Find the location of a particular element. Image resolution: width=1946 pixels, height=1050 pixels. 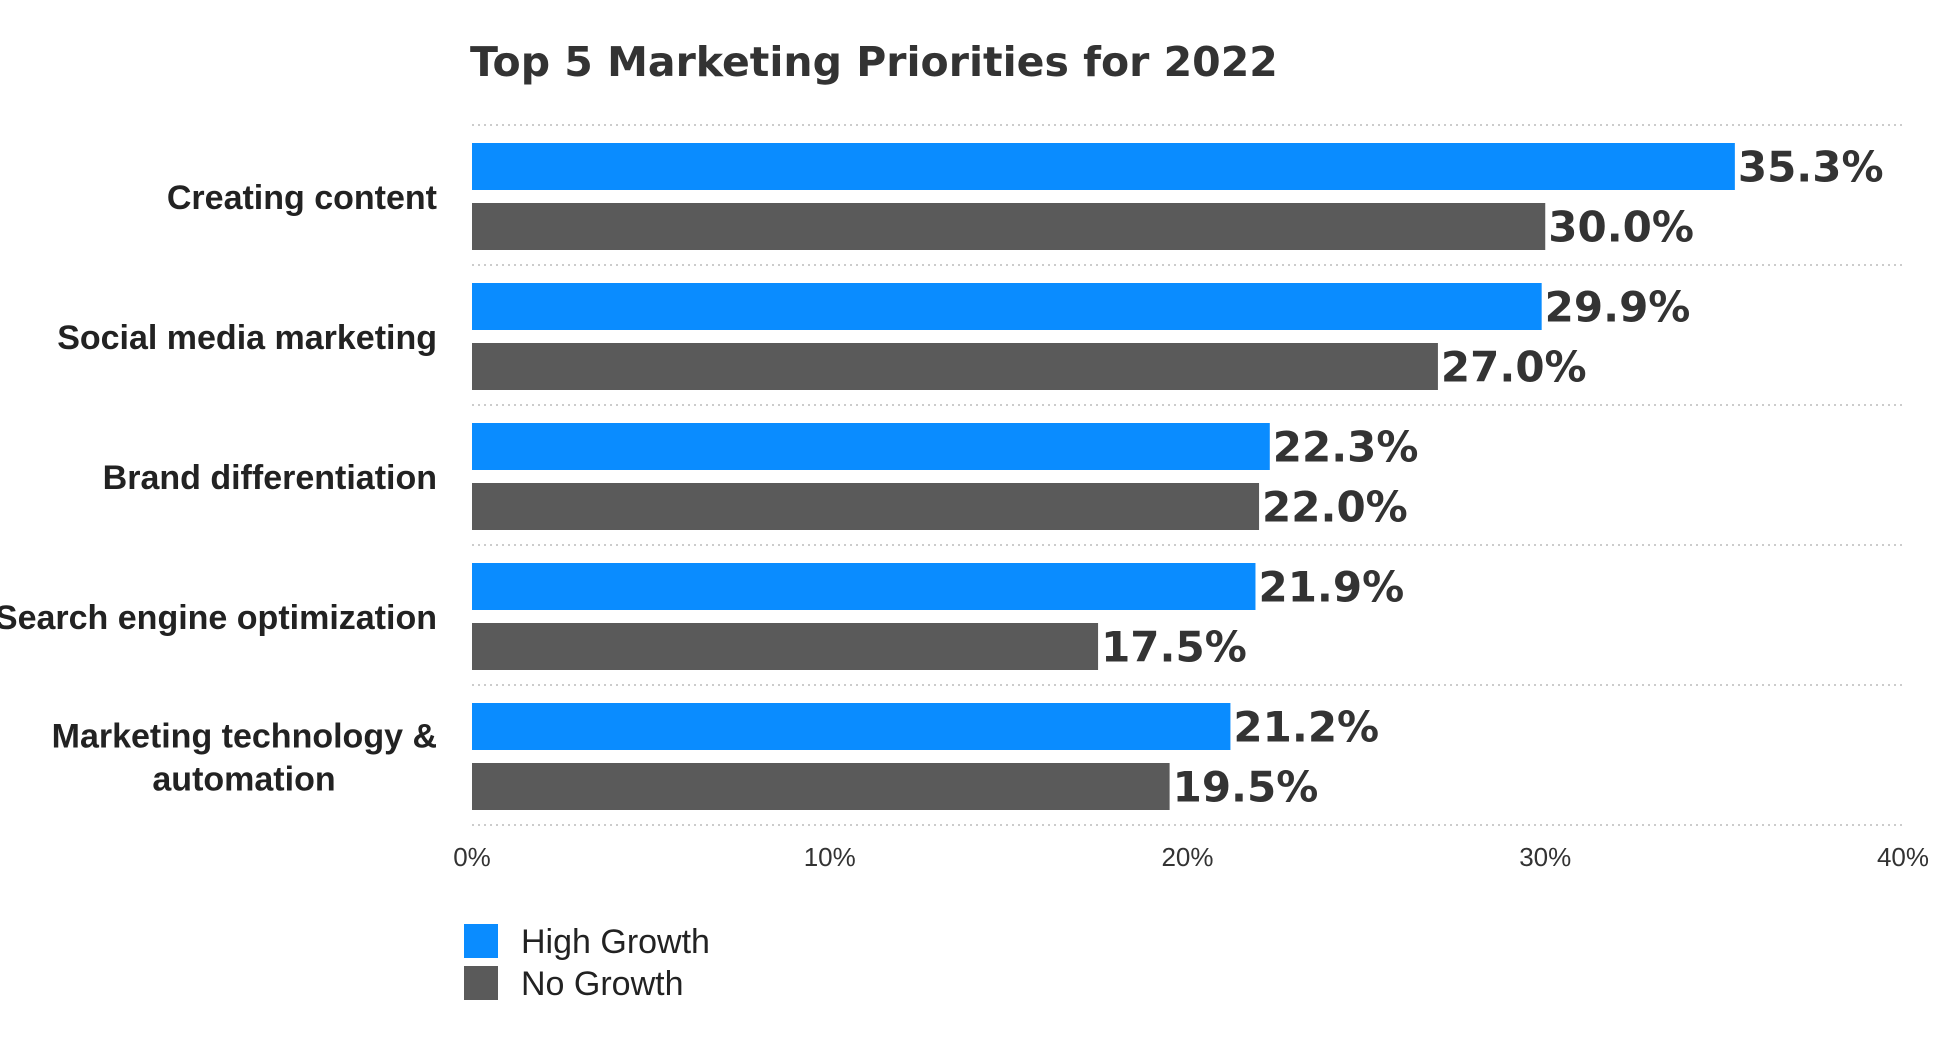

category-label: Social media marketing is located at coordinates (247, 338).